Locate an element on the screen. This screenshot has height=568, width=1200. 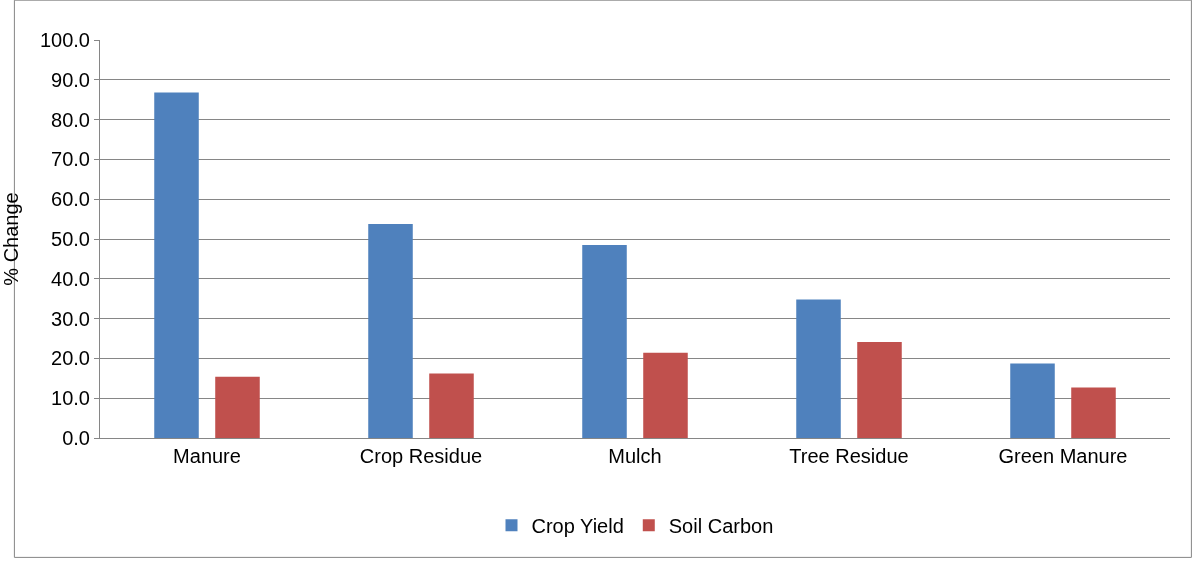
y-axis-title: % Change is located at coordinates (11, 239).